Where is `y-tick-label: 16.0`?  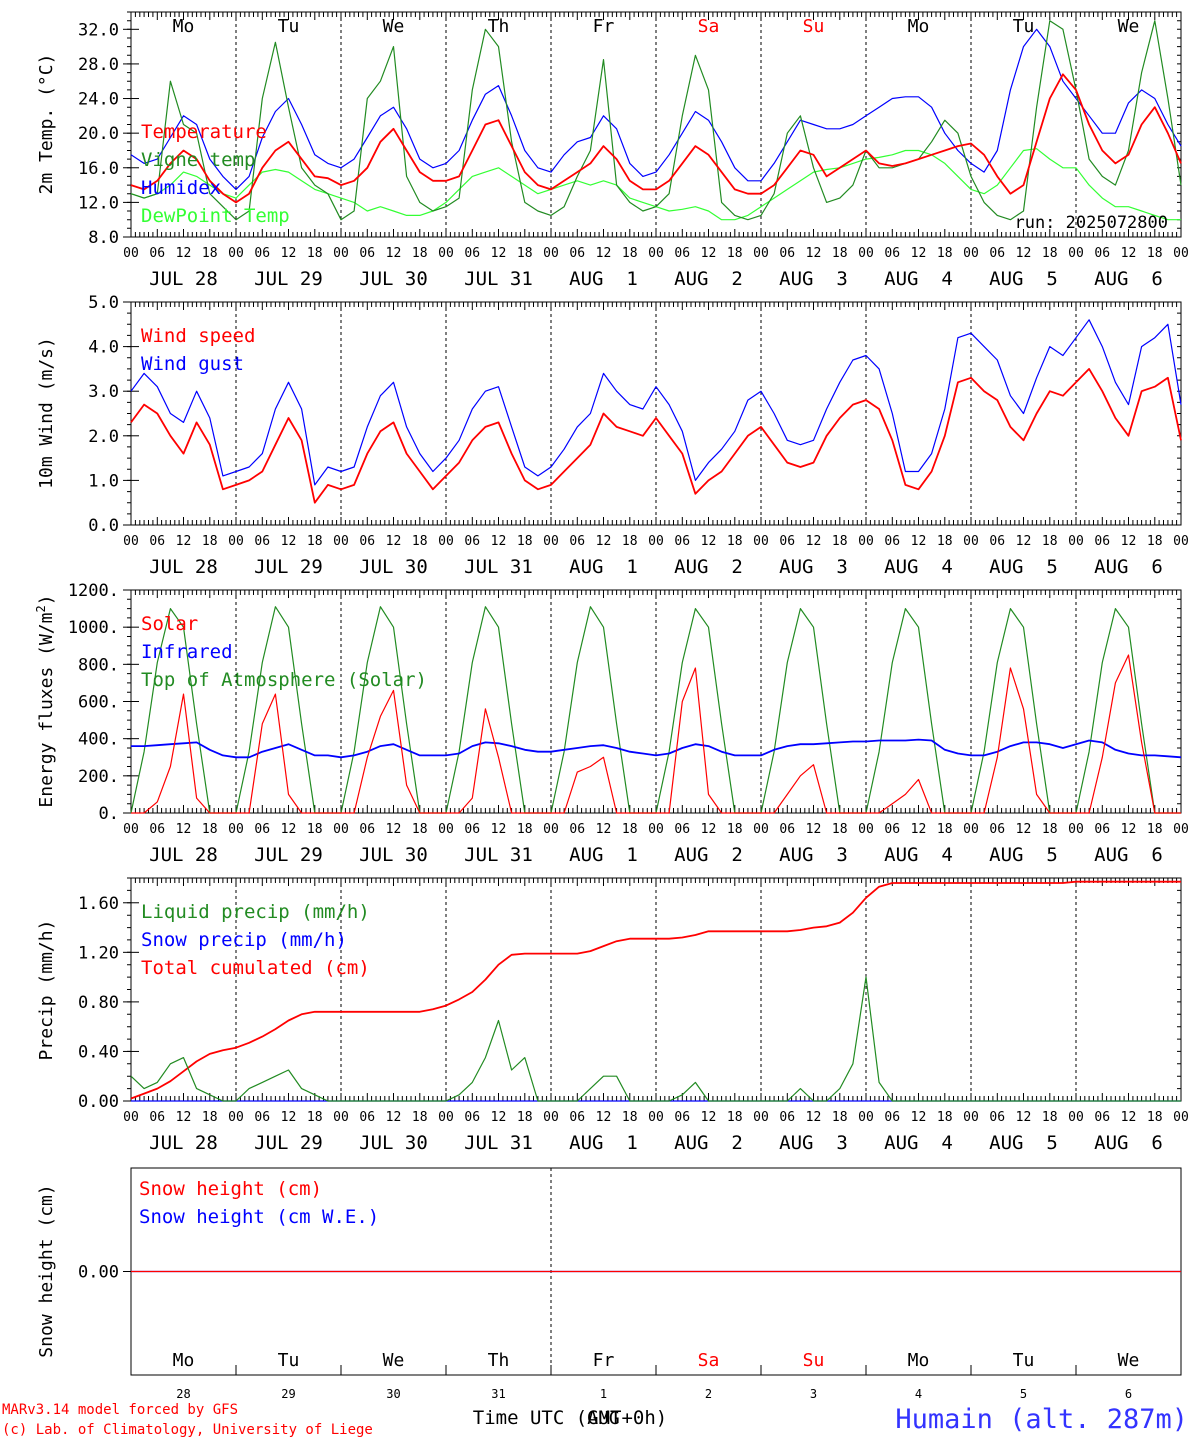 y-tick-label: 16.0 is located at coordinates (98, 169).